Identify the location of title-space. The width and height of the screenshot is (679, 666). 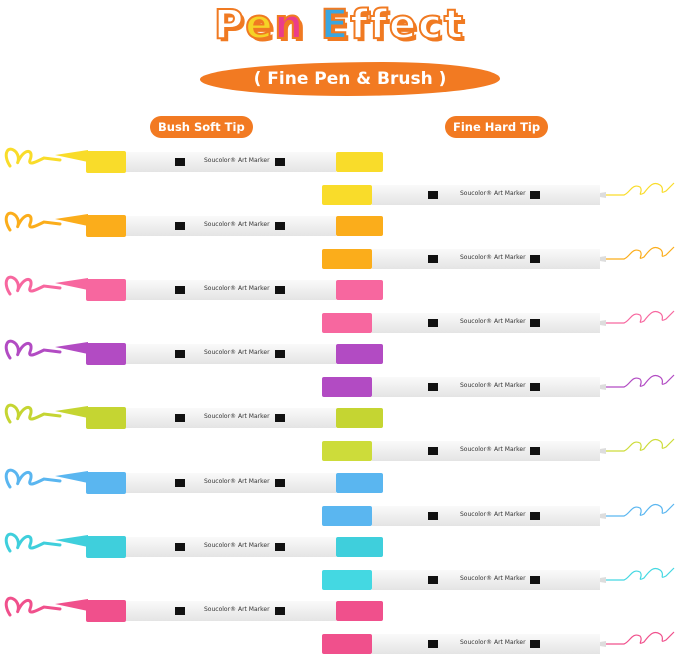
(313, 25).